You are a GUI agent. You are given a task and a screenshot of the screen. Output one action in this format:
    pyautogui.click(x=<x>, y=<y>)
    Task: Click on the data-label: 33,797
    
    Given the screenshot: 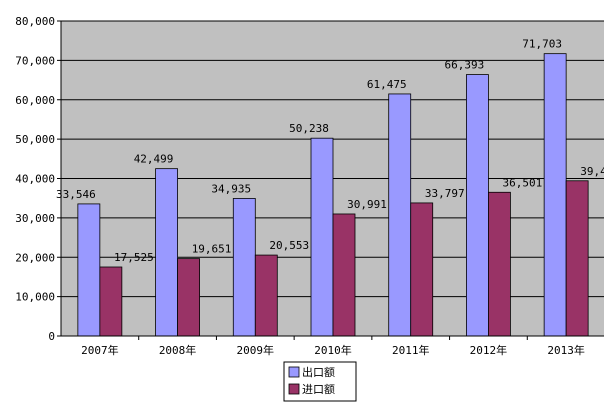 What is the action you would take?
    pyautogui.click(x=445, y=193)
    